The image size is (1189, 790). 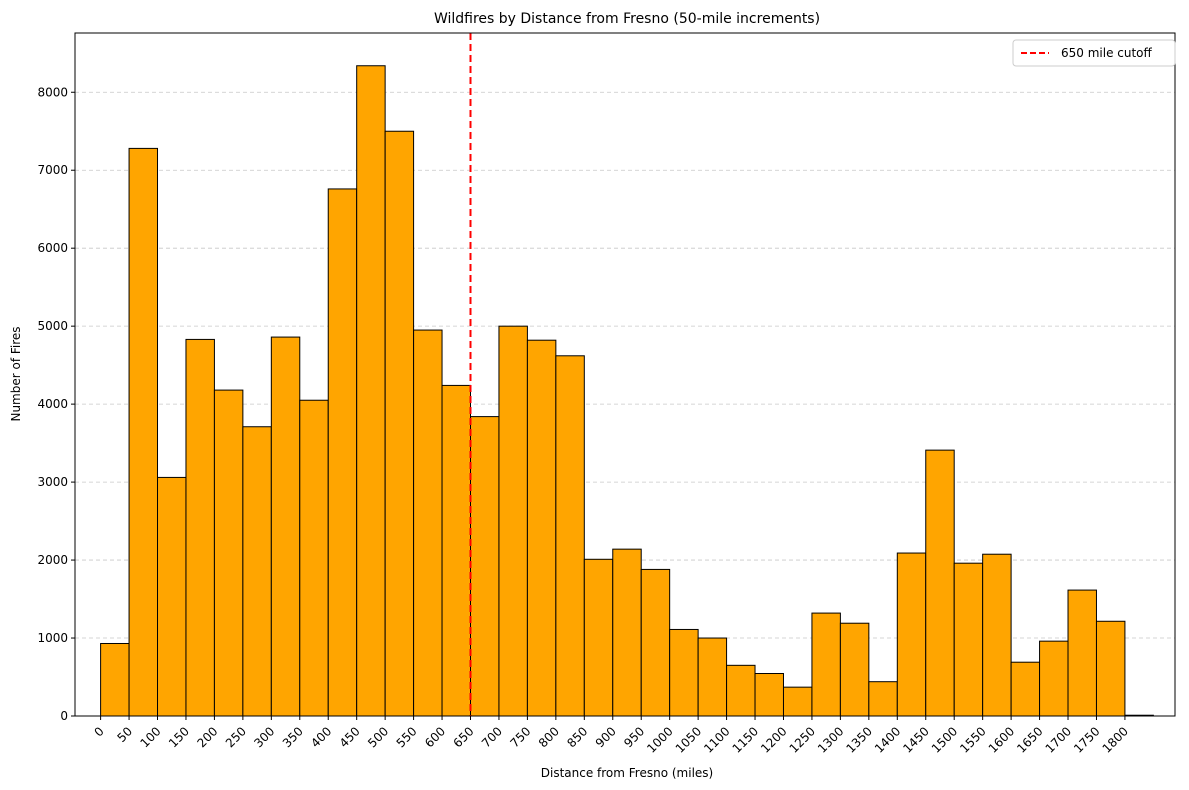 I want to click on legend-box, so click(x=1094, y=53).